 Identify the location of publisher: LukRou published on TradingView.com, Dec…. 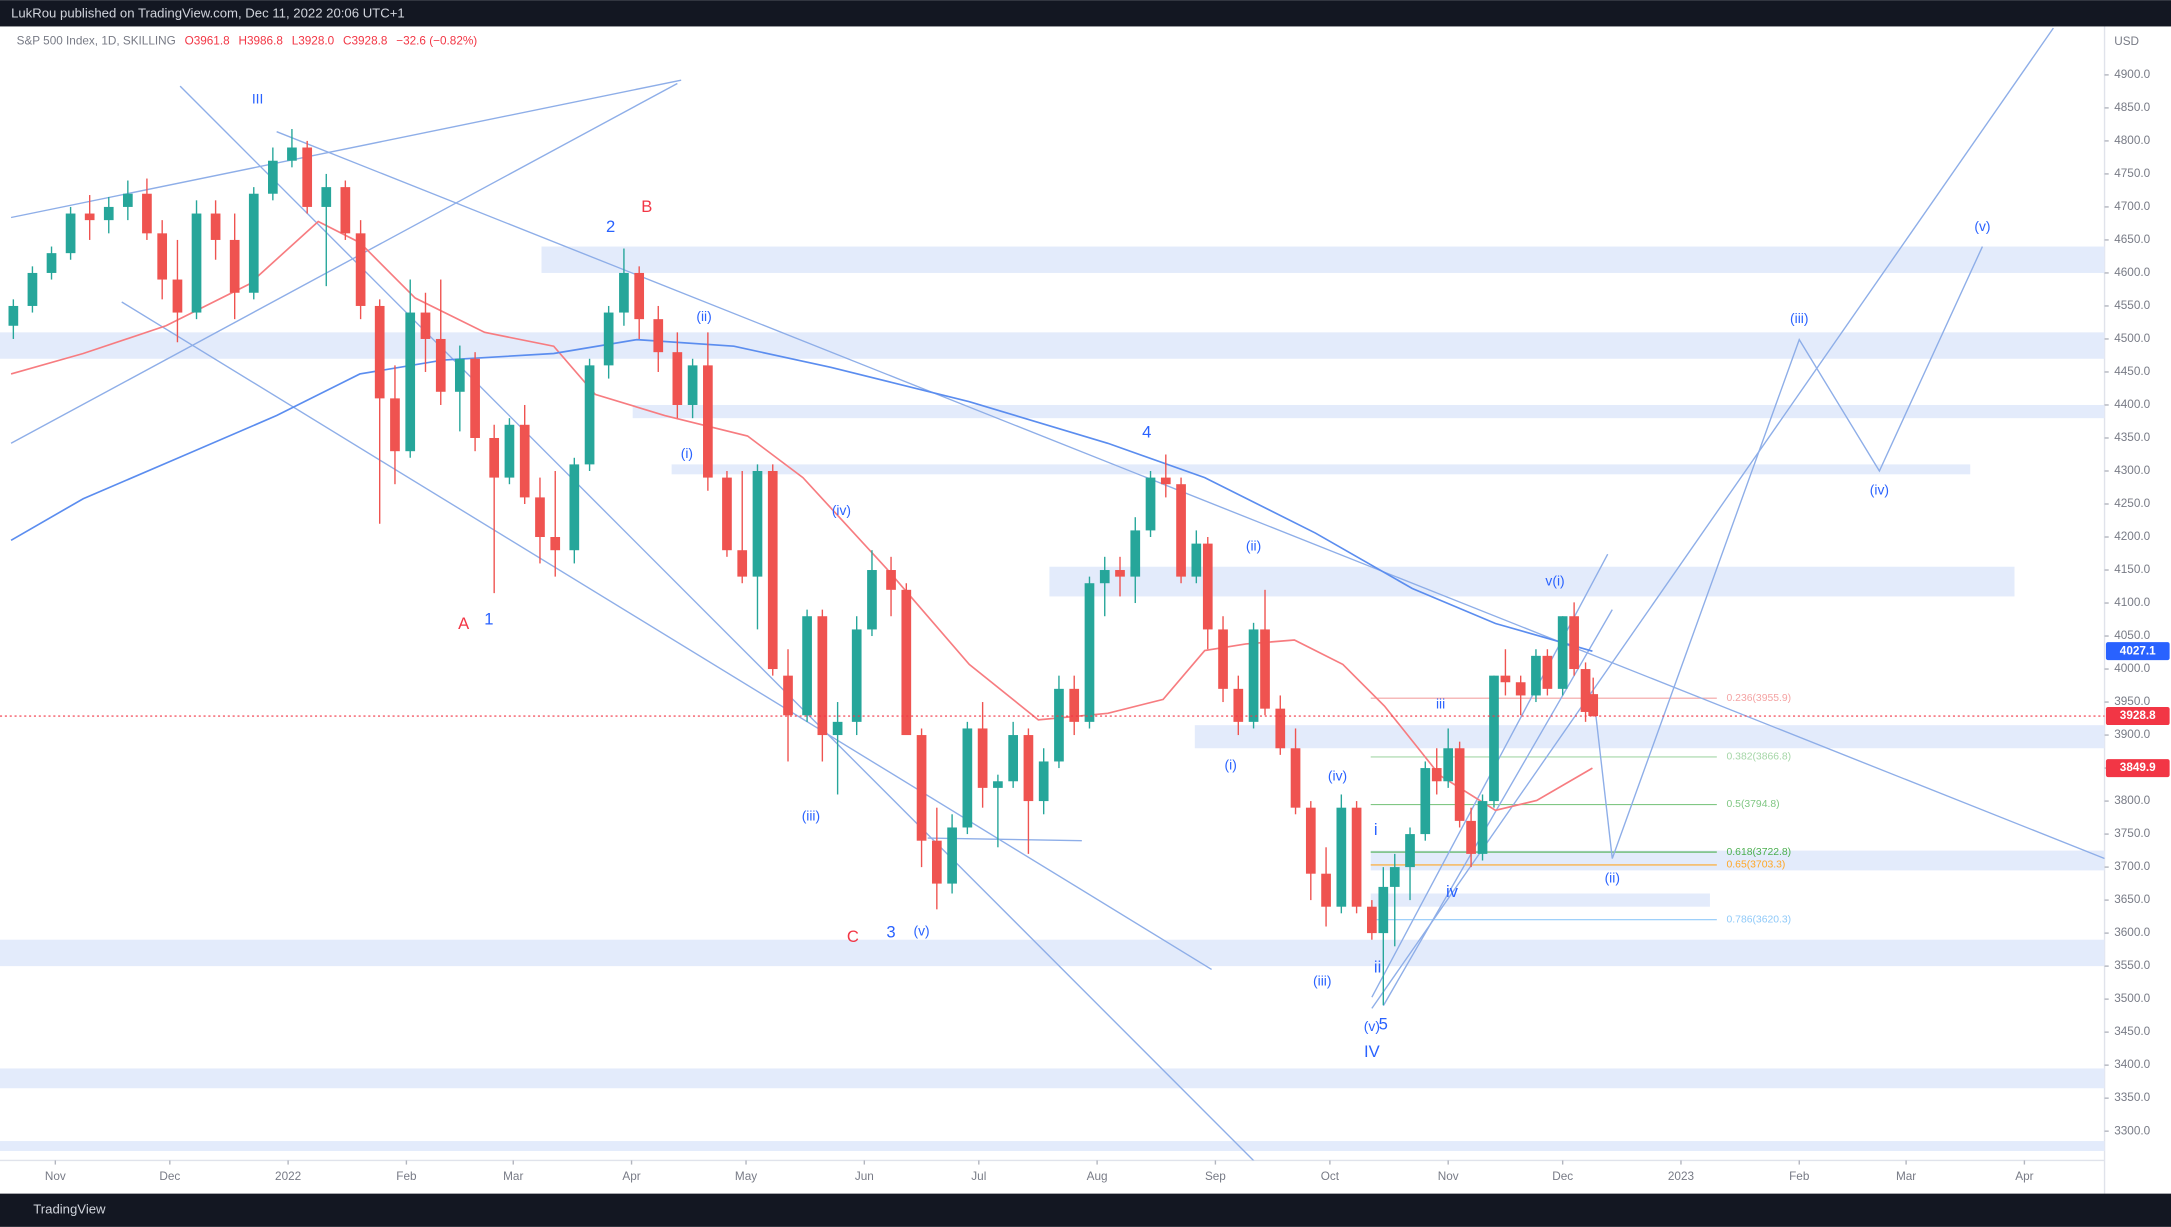
(208, 12).